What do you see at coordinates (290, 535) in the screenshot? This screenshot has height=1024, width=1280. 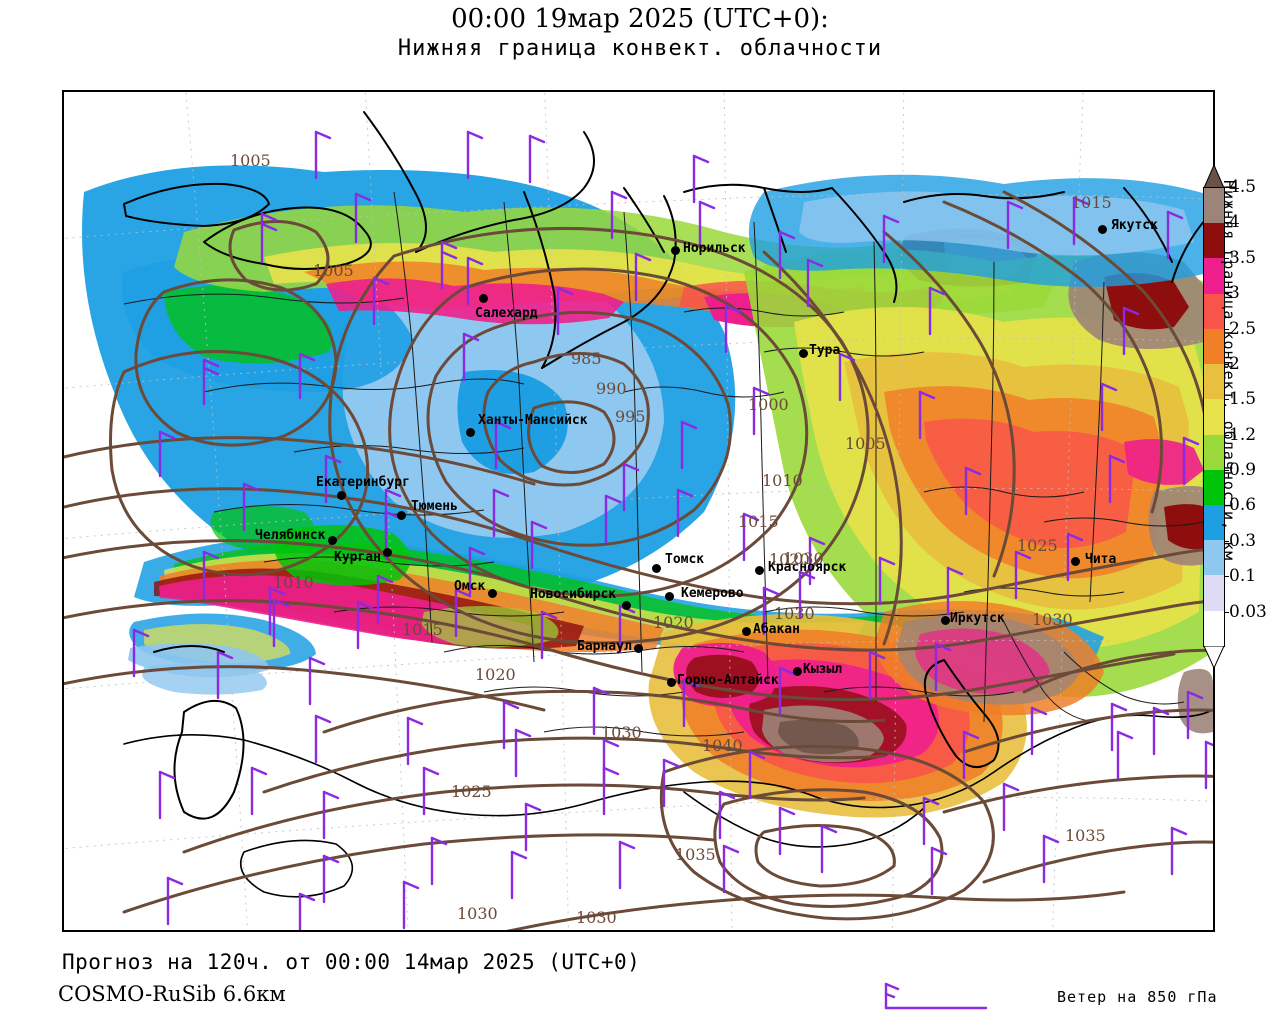 I see `city-label: Челябинск` at bounding box center [290, 535].